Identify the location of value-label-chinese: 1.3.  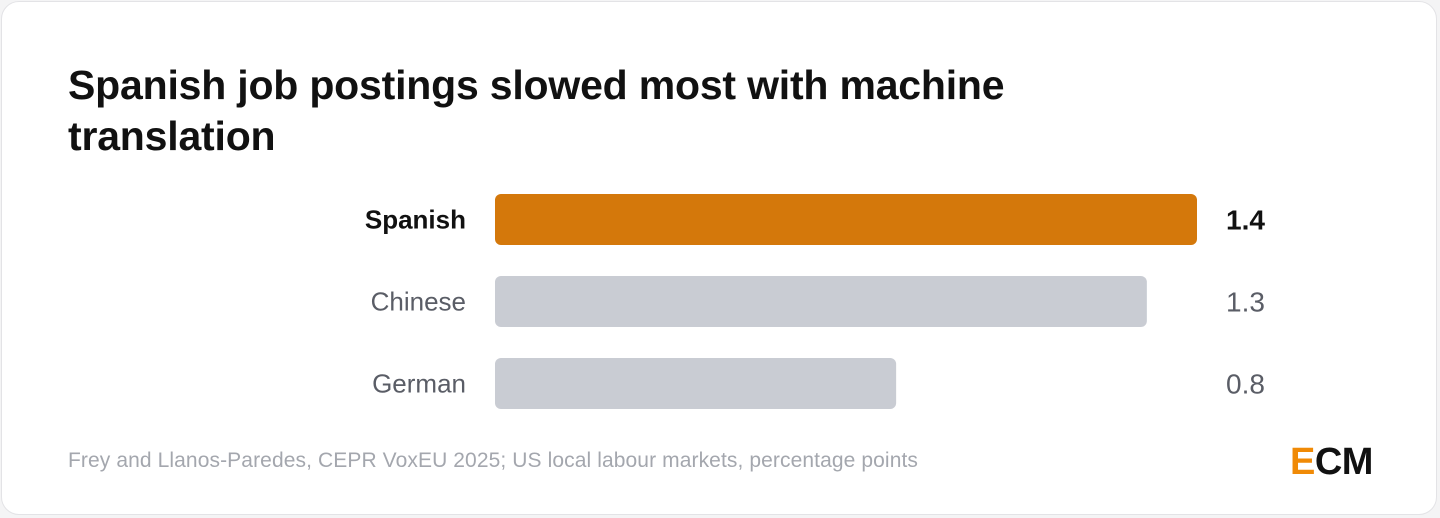
(1245, 302).